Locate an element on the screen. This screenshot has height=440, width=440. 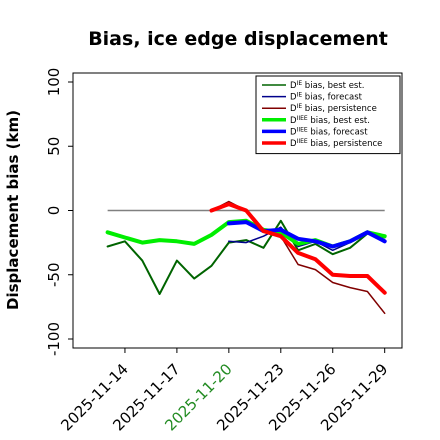
legend-entry: DIE bias, forecast is located at coordinates (326, 97).